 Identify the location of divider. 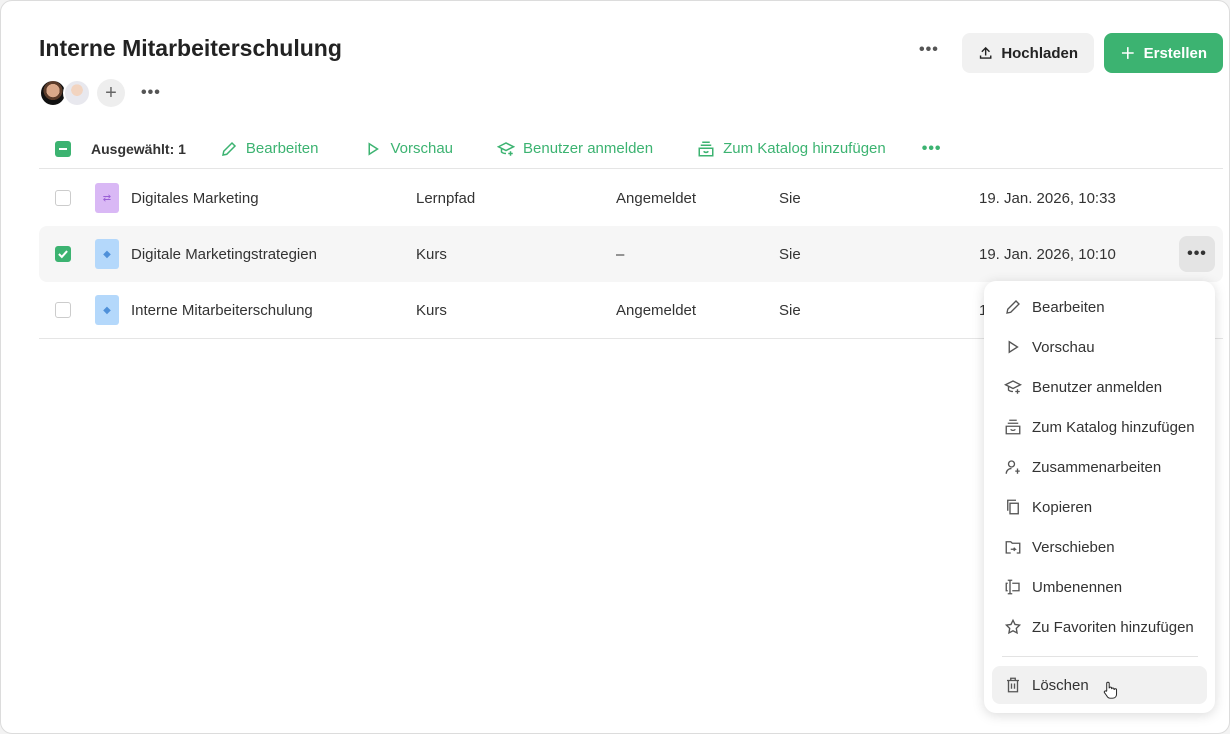
(631, 338).